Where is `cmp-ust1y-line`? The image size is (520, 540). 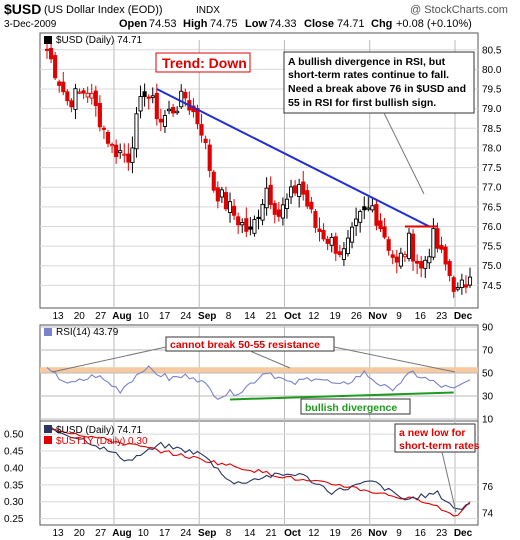 cmp-ust1y-line is located at coordinates (258, 471).